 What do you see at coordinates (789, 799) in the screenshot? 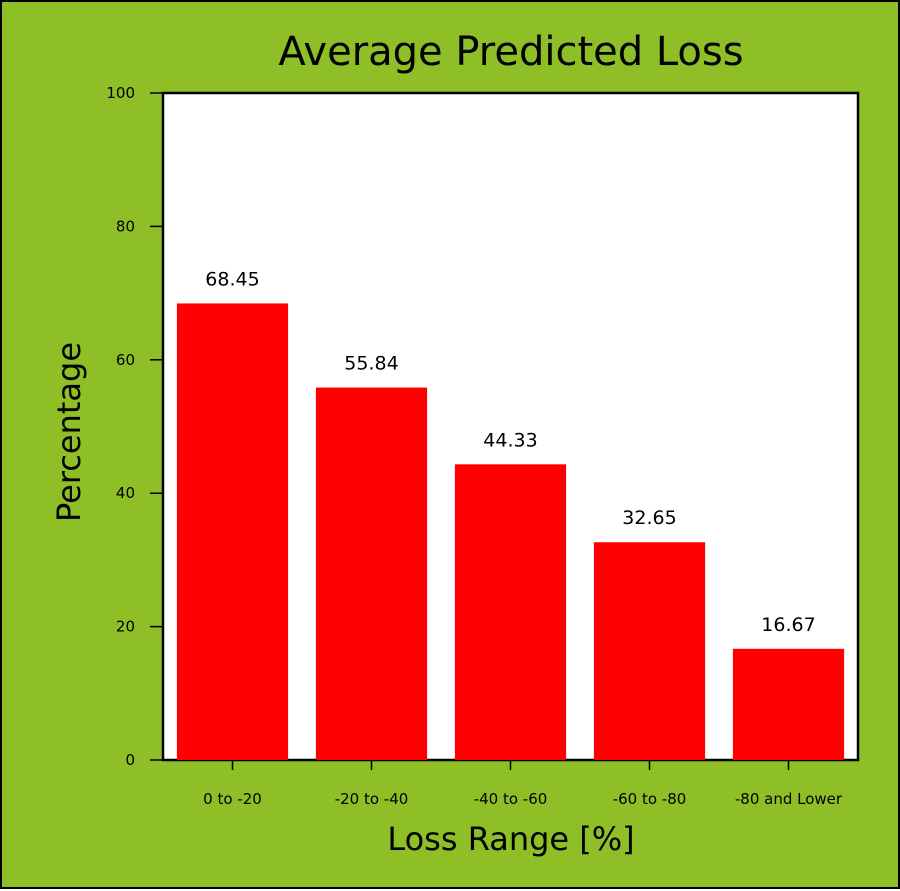
I see `x-tick-label-5: -80 and Lower` at bounding box center [789, 799].